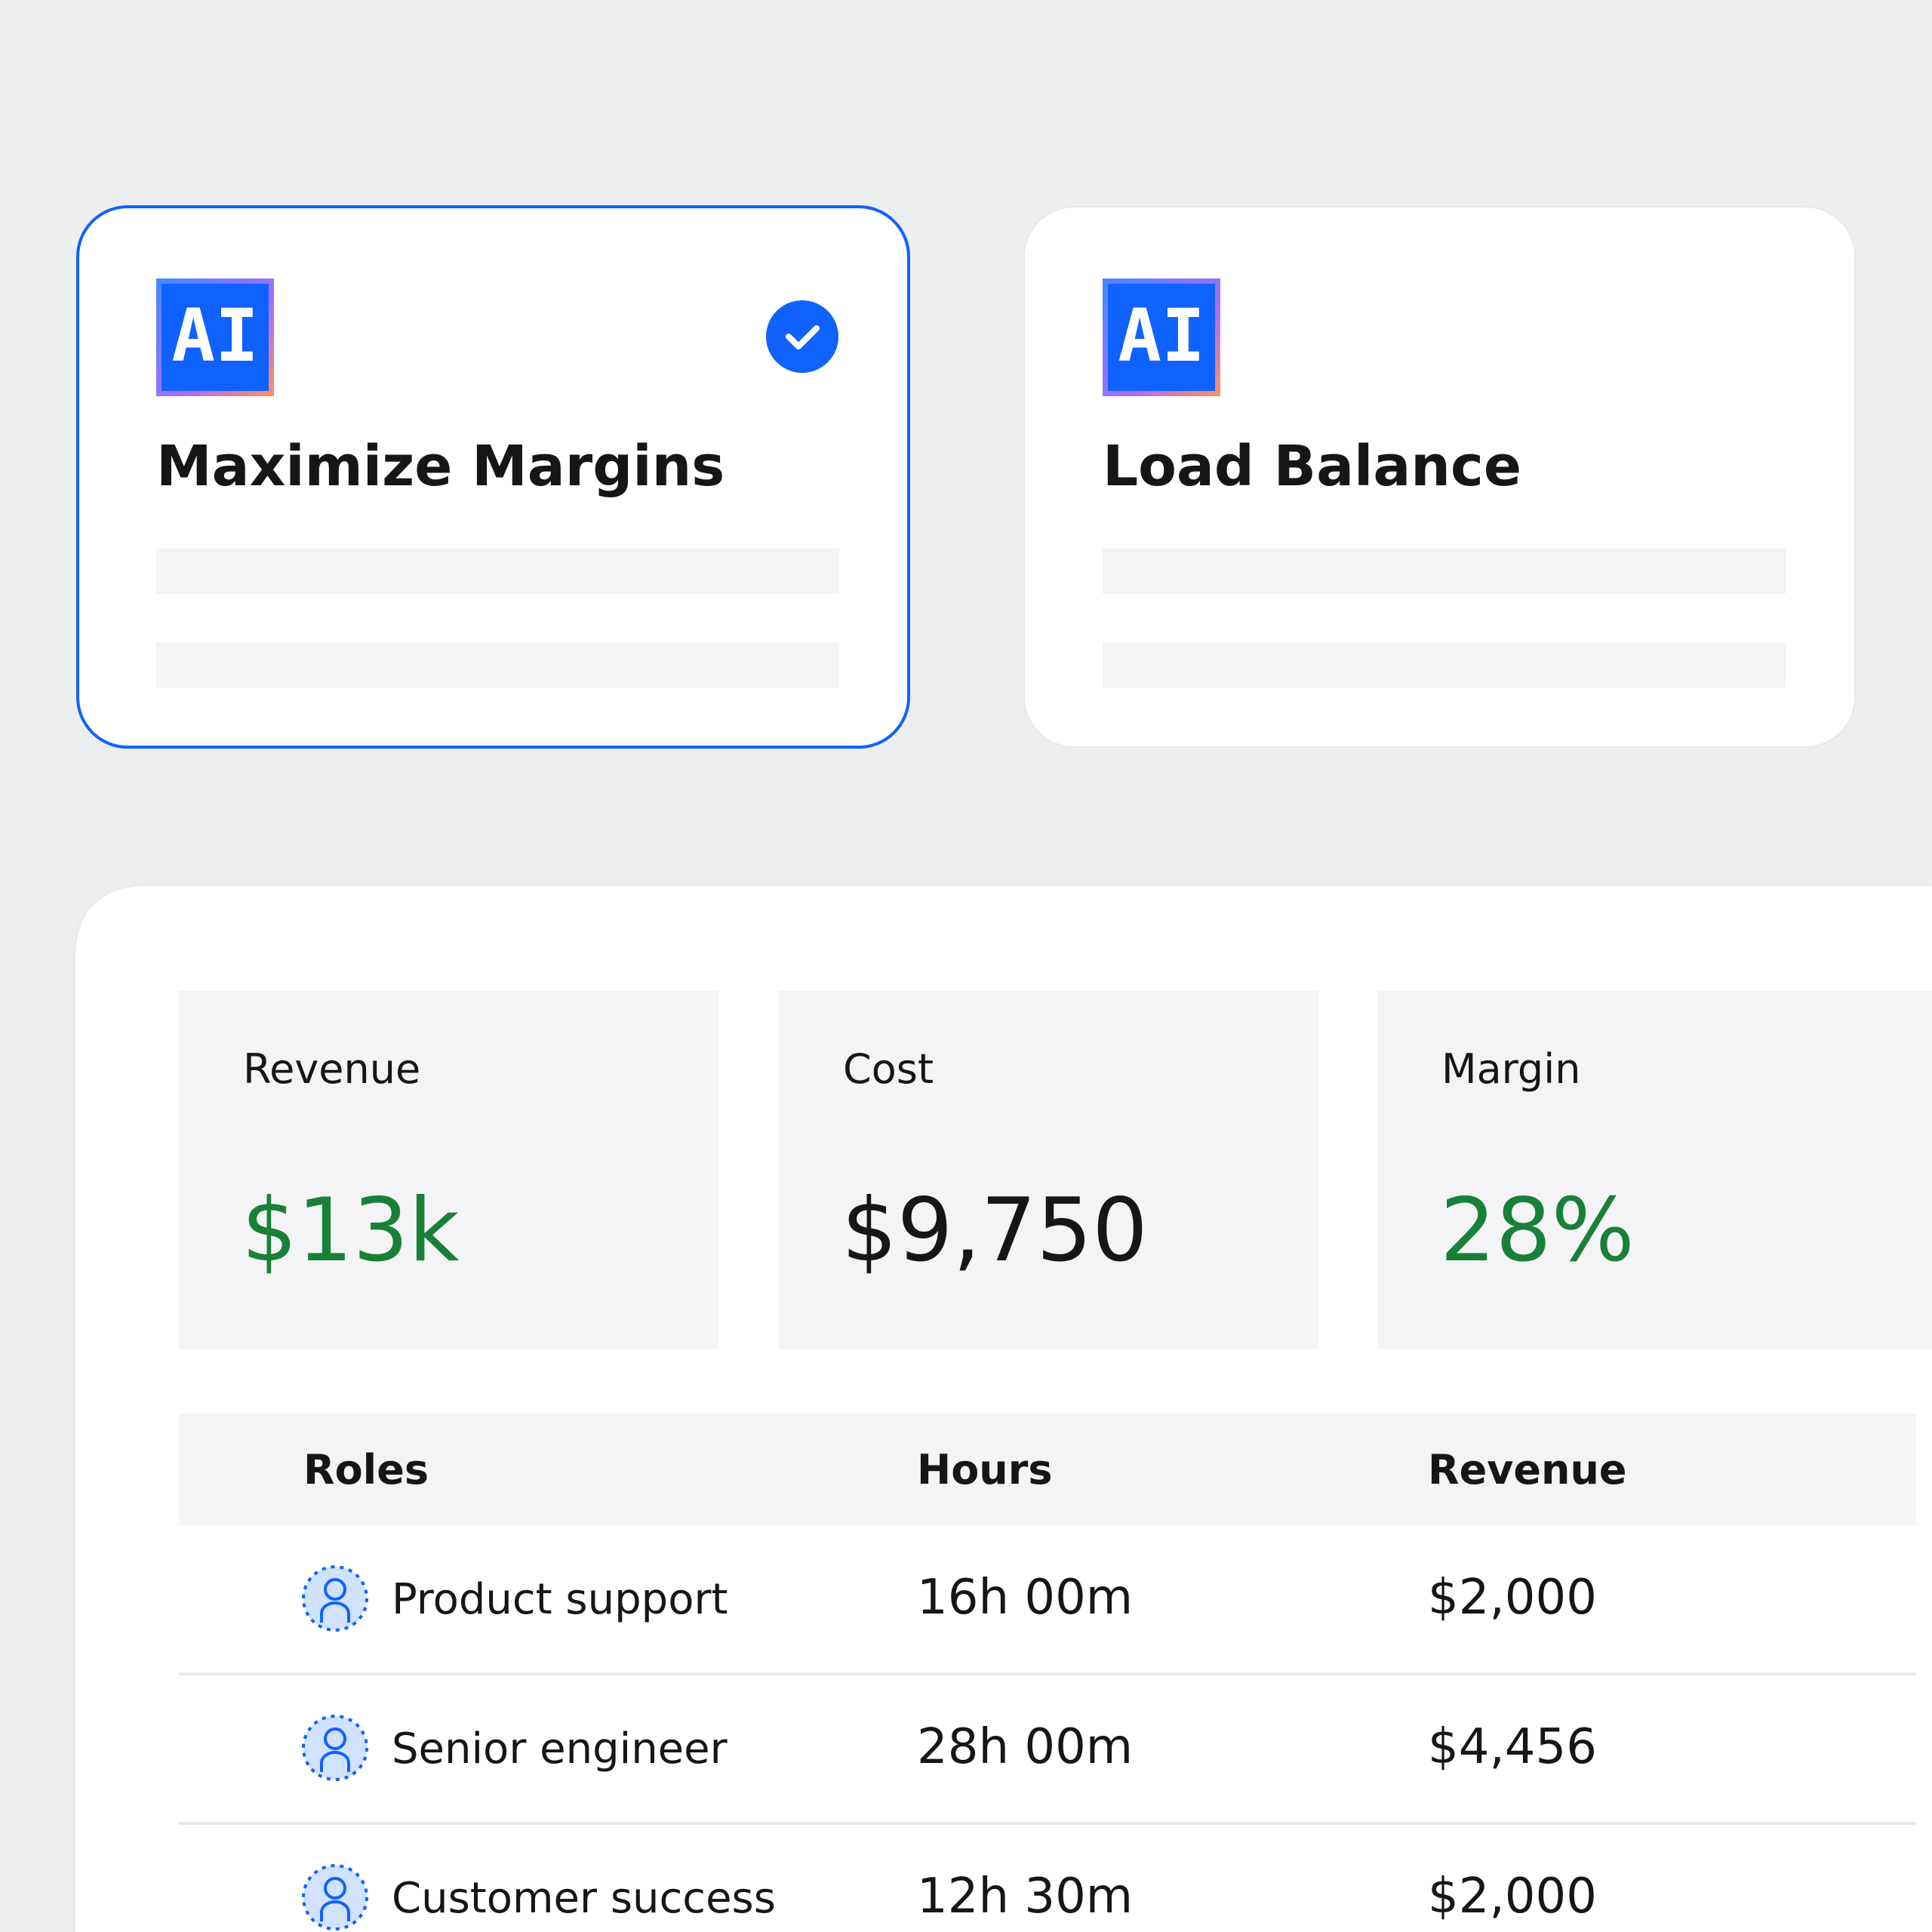 The image size is (1932, 1932). I want to click on cell: 12h 30m, so click(1025, 1896).